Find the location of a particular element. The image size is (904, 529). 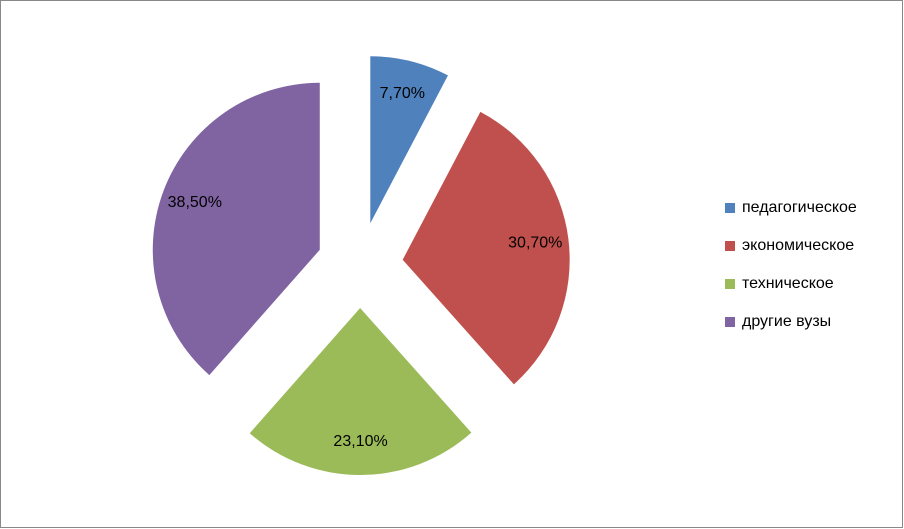

data-label: 7,70% is located at coordinates (402, 93).